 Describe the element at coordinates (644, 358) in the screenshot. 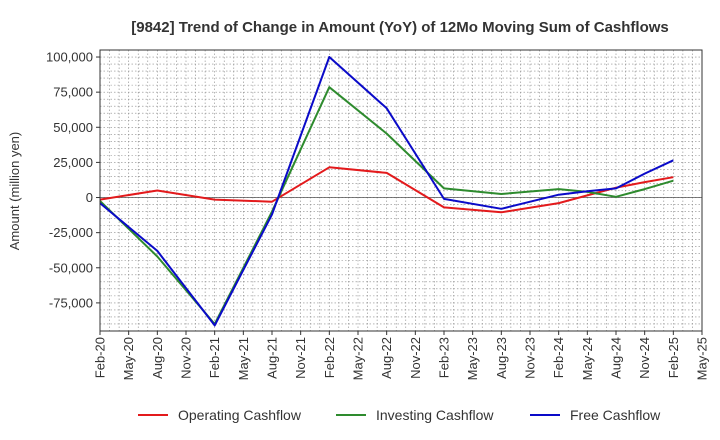

I see `x-tick-label: Nov-24` at that location.